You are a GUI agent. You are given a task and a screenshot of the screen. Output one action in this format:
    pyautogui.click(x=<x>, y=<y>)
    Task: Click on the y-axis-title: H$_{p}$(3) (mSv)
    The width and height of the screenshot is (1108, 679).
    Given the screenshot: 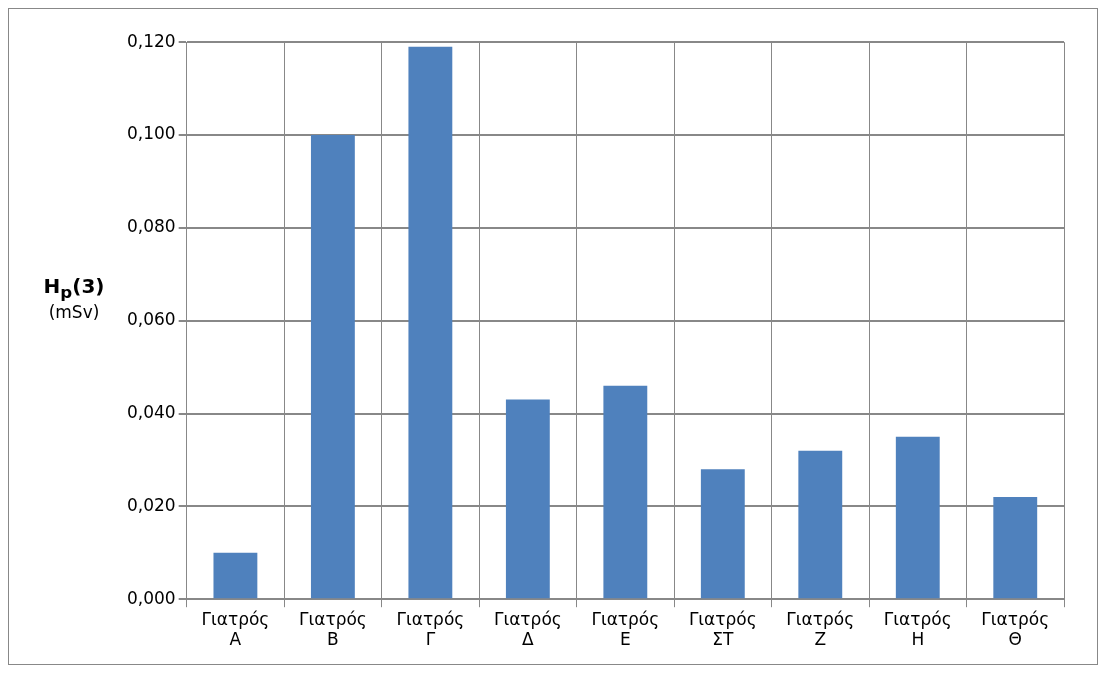 What is the action you would take?
    pyautogui.click(x=74, y=298)
    